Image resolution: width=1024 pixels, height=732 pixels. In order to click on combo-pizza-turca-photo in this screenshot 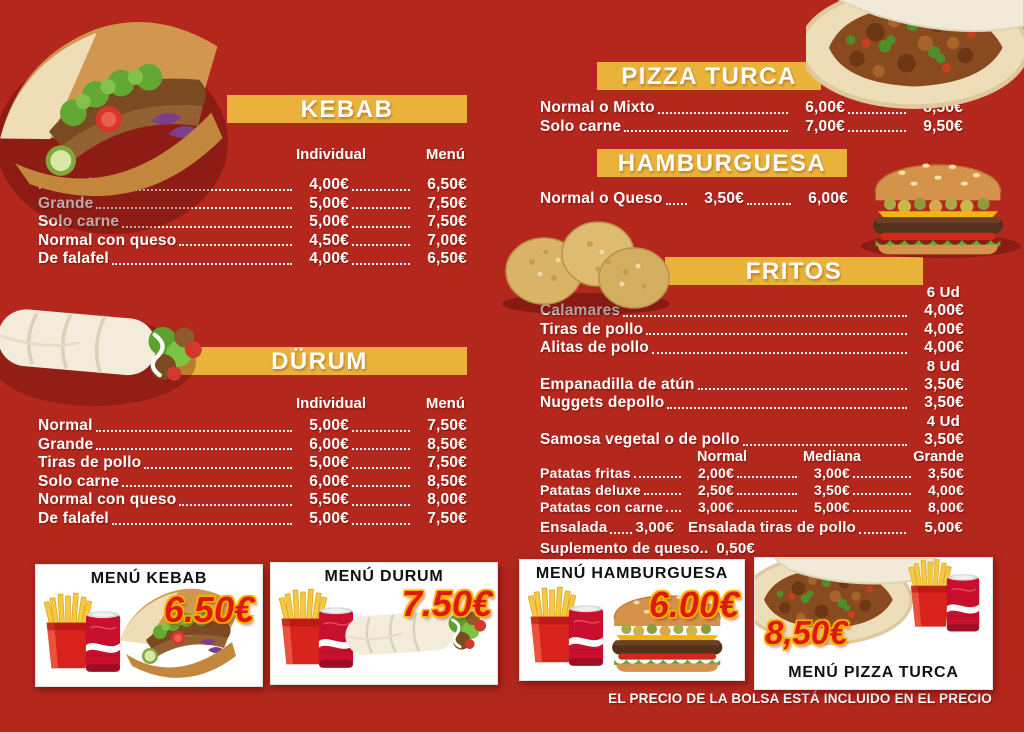, I will do `click(867, 602)`.